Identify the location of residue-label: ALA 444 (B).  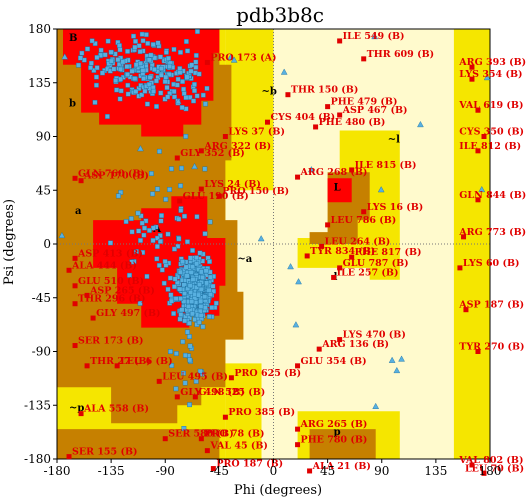
(104, 265).